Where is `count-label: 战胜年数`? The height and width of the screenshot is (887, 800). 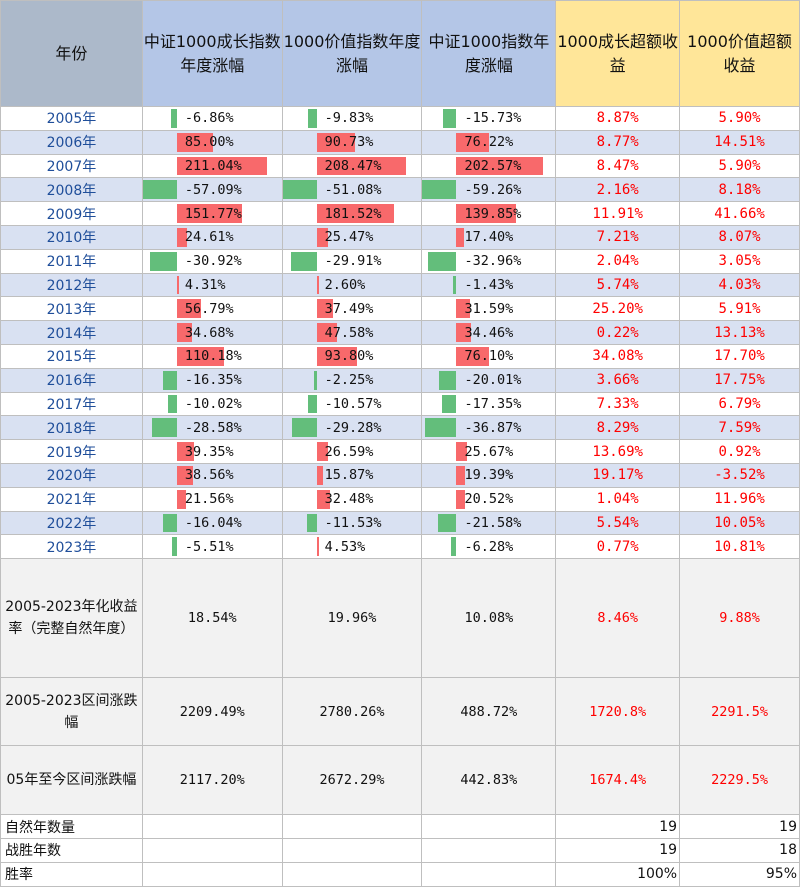
count-label: 战胜年数 is located at coordinates (71, 850).